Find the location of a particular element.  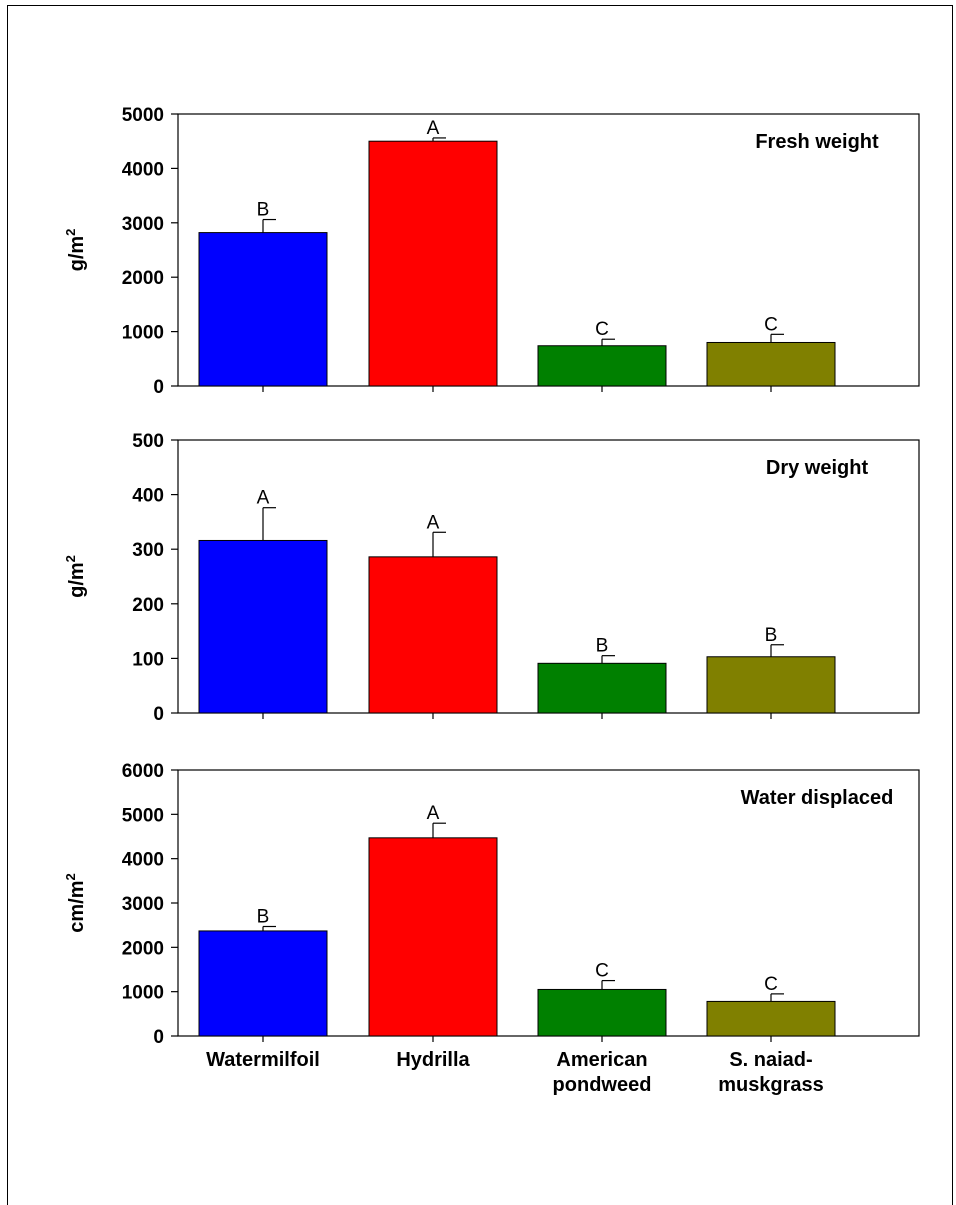

y-tick-label: 200 is located at coordinates (148, 605).